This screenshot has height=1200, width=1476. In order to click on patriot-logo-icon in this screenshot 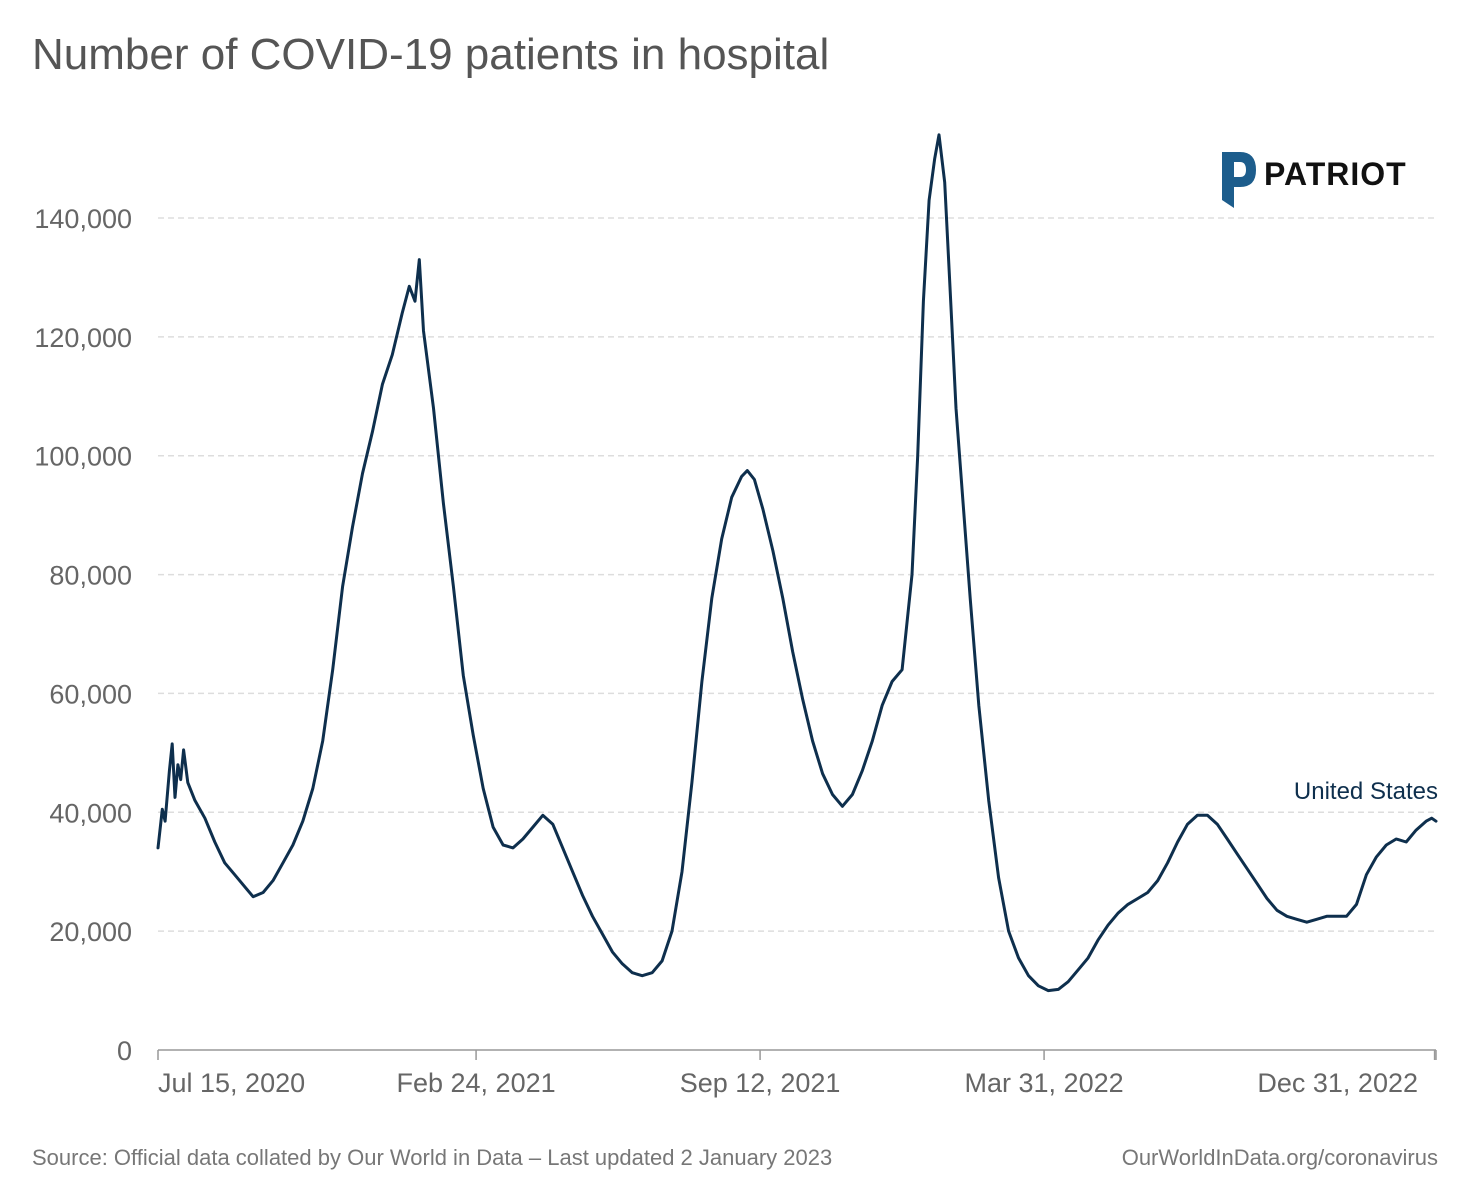, I will do `click(1239, 180)`.